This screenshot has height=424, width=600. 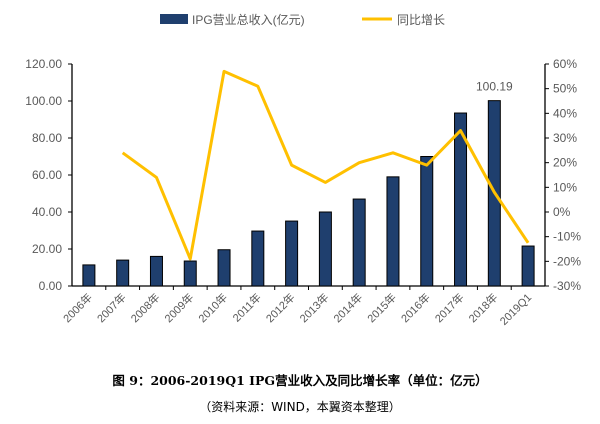 What do you see at coordinates (47, 175) in the screenshot?
I see `left-tick-label: 60.00` at bounding box center [47, 175].